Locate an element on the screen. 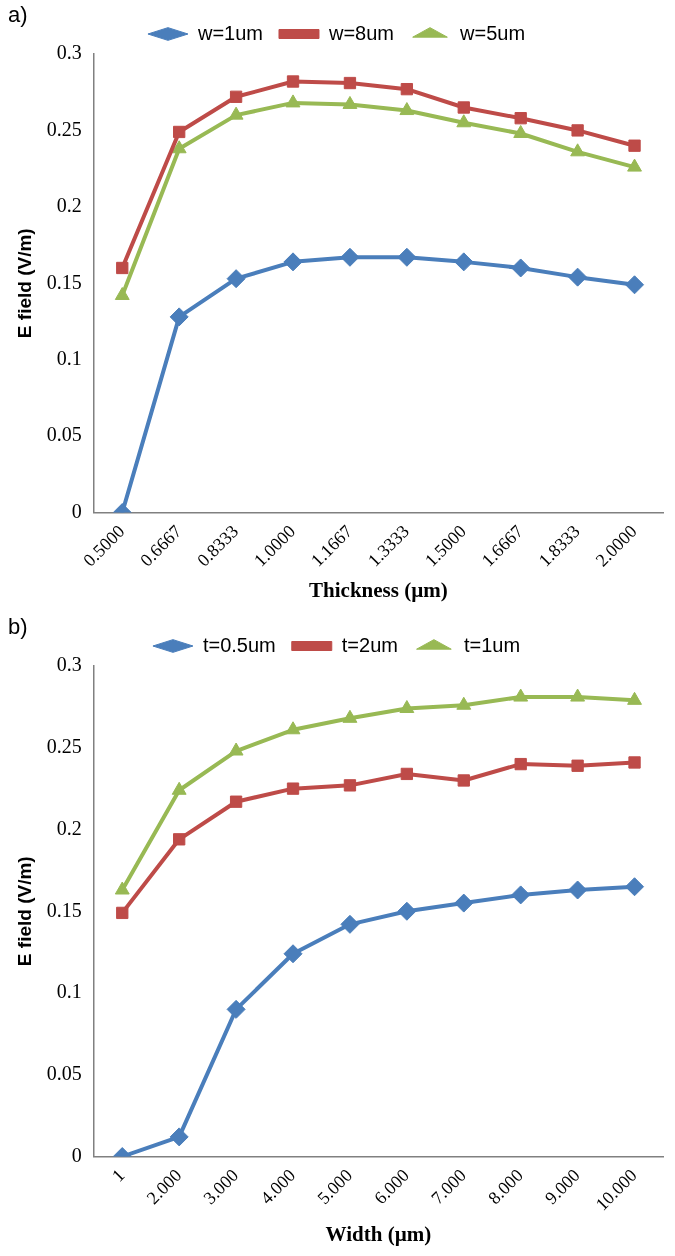 The height and width of the screenshot is (1256, 675). legend-label: t=0.5um is located at coordinates (239, 644).